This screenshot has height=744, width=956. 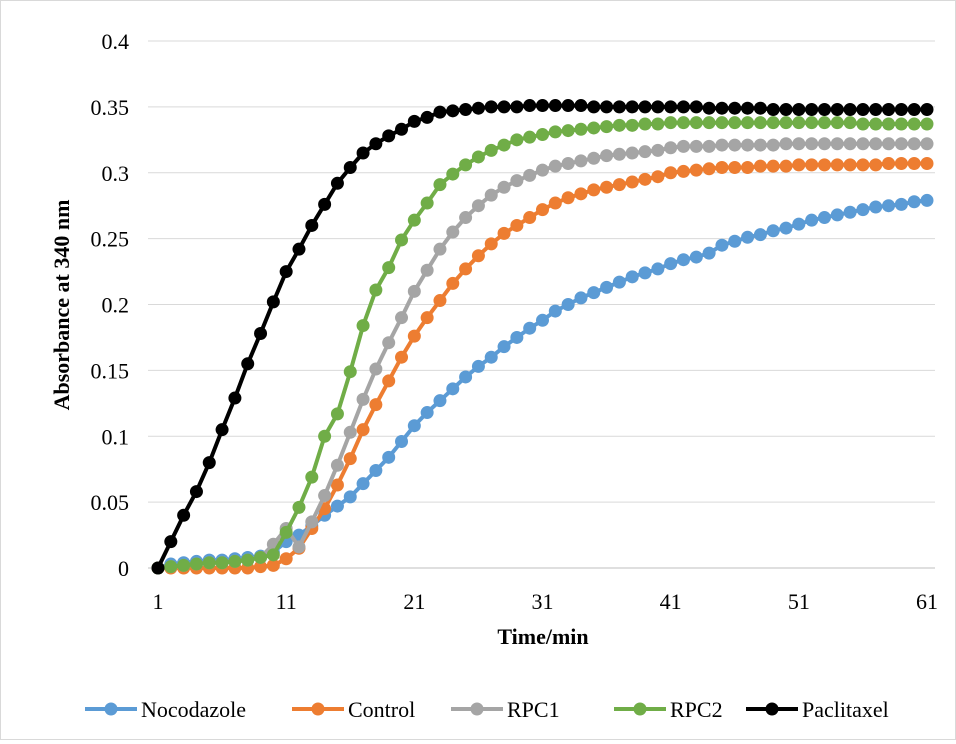 I want to click on y-tick-label: 0.25, so click(x=110, y=239).